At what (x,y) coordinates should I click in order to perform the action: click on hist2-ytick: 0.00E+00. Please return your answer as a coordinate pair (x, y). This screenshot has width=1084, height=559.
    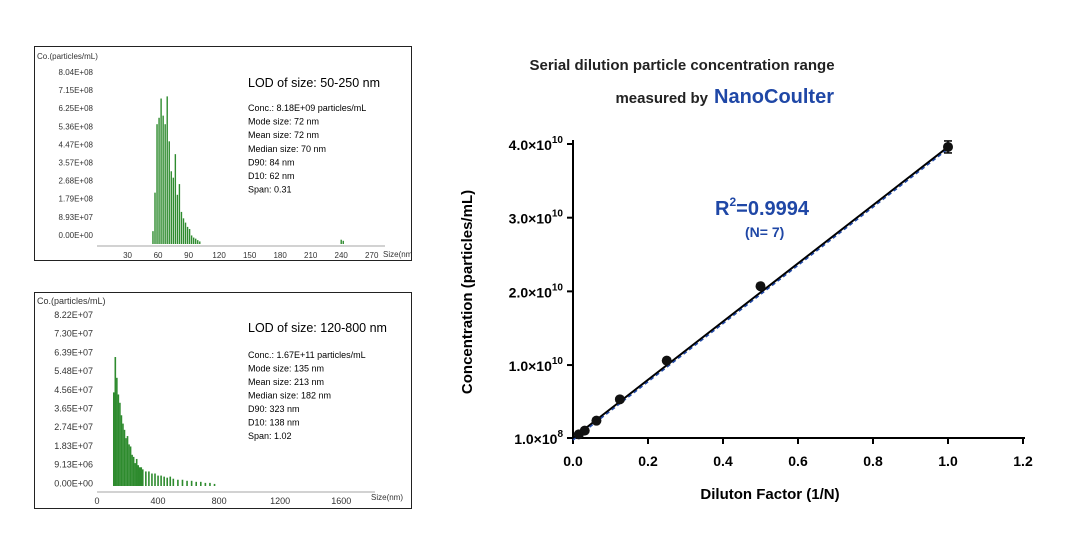
    Looking at the image, I should click on (73, 483).